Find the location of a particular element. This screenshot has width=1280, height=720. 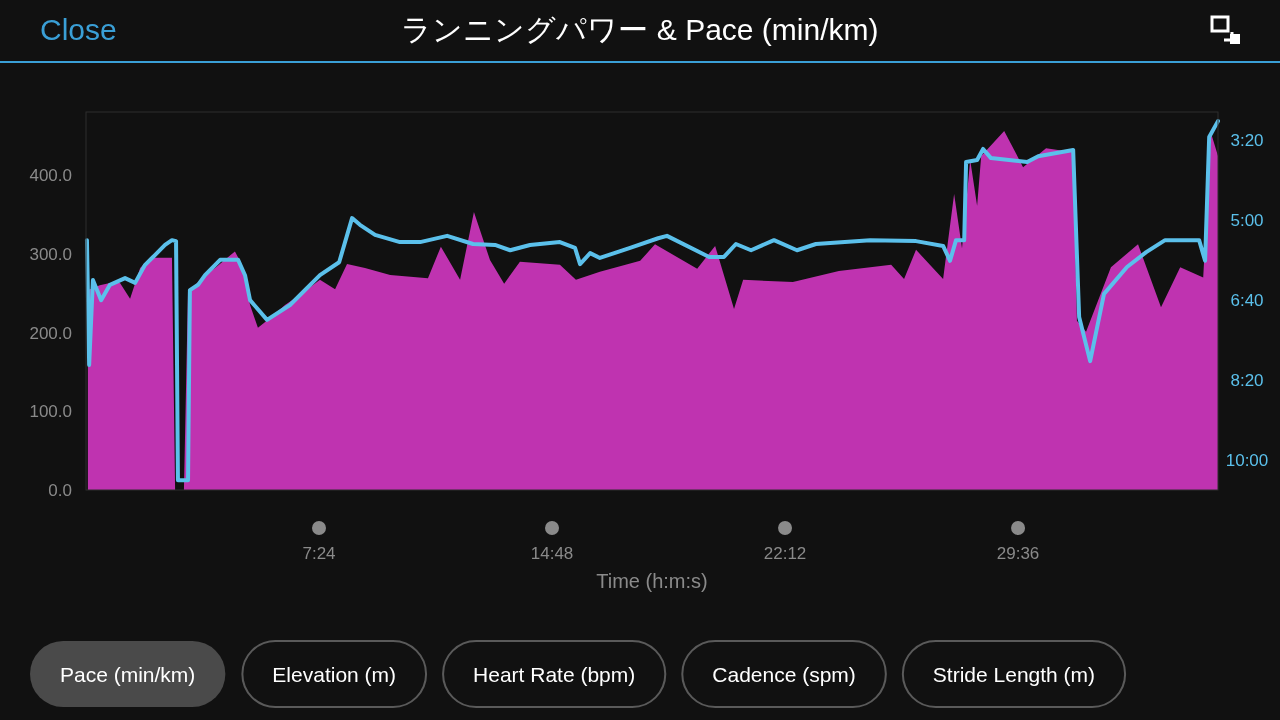

y-tick-label: 100.0 is located at coordinates (50, 412).